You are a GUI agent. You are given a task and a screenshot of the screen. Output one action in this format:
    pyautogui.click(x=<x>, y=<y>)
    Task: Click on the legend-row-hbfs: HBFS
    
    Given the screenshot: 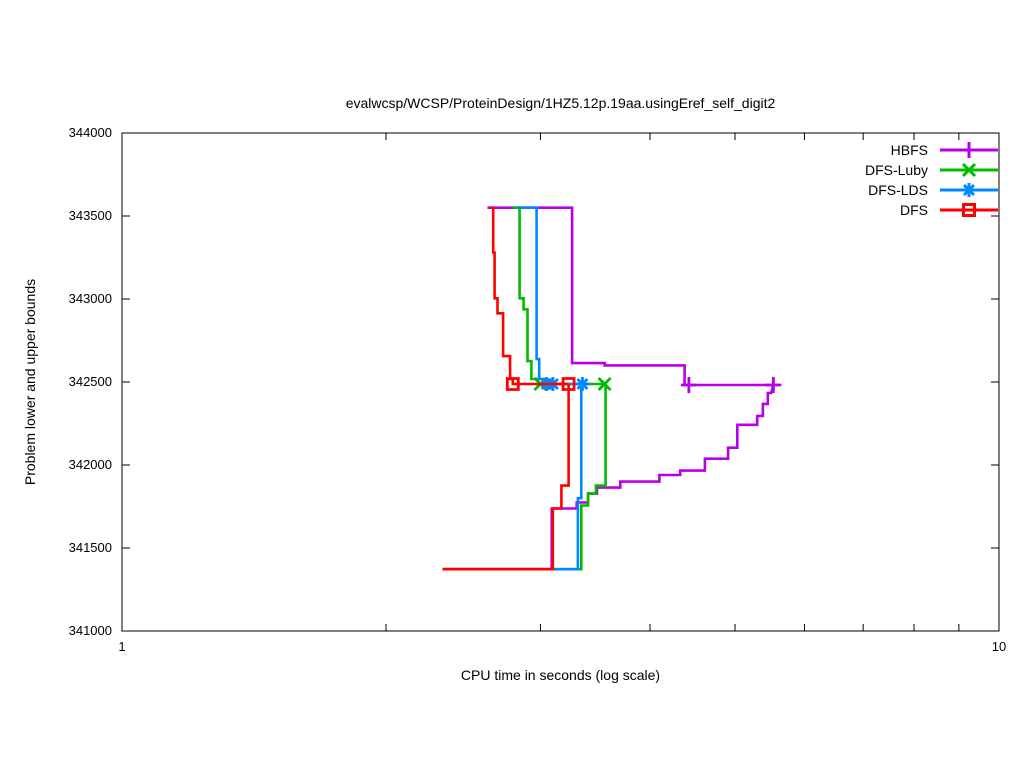 What is the action you would take?
    pyautogui.click(x=932, y=150)
    